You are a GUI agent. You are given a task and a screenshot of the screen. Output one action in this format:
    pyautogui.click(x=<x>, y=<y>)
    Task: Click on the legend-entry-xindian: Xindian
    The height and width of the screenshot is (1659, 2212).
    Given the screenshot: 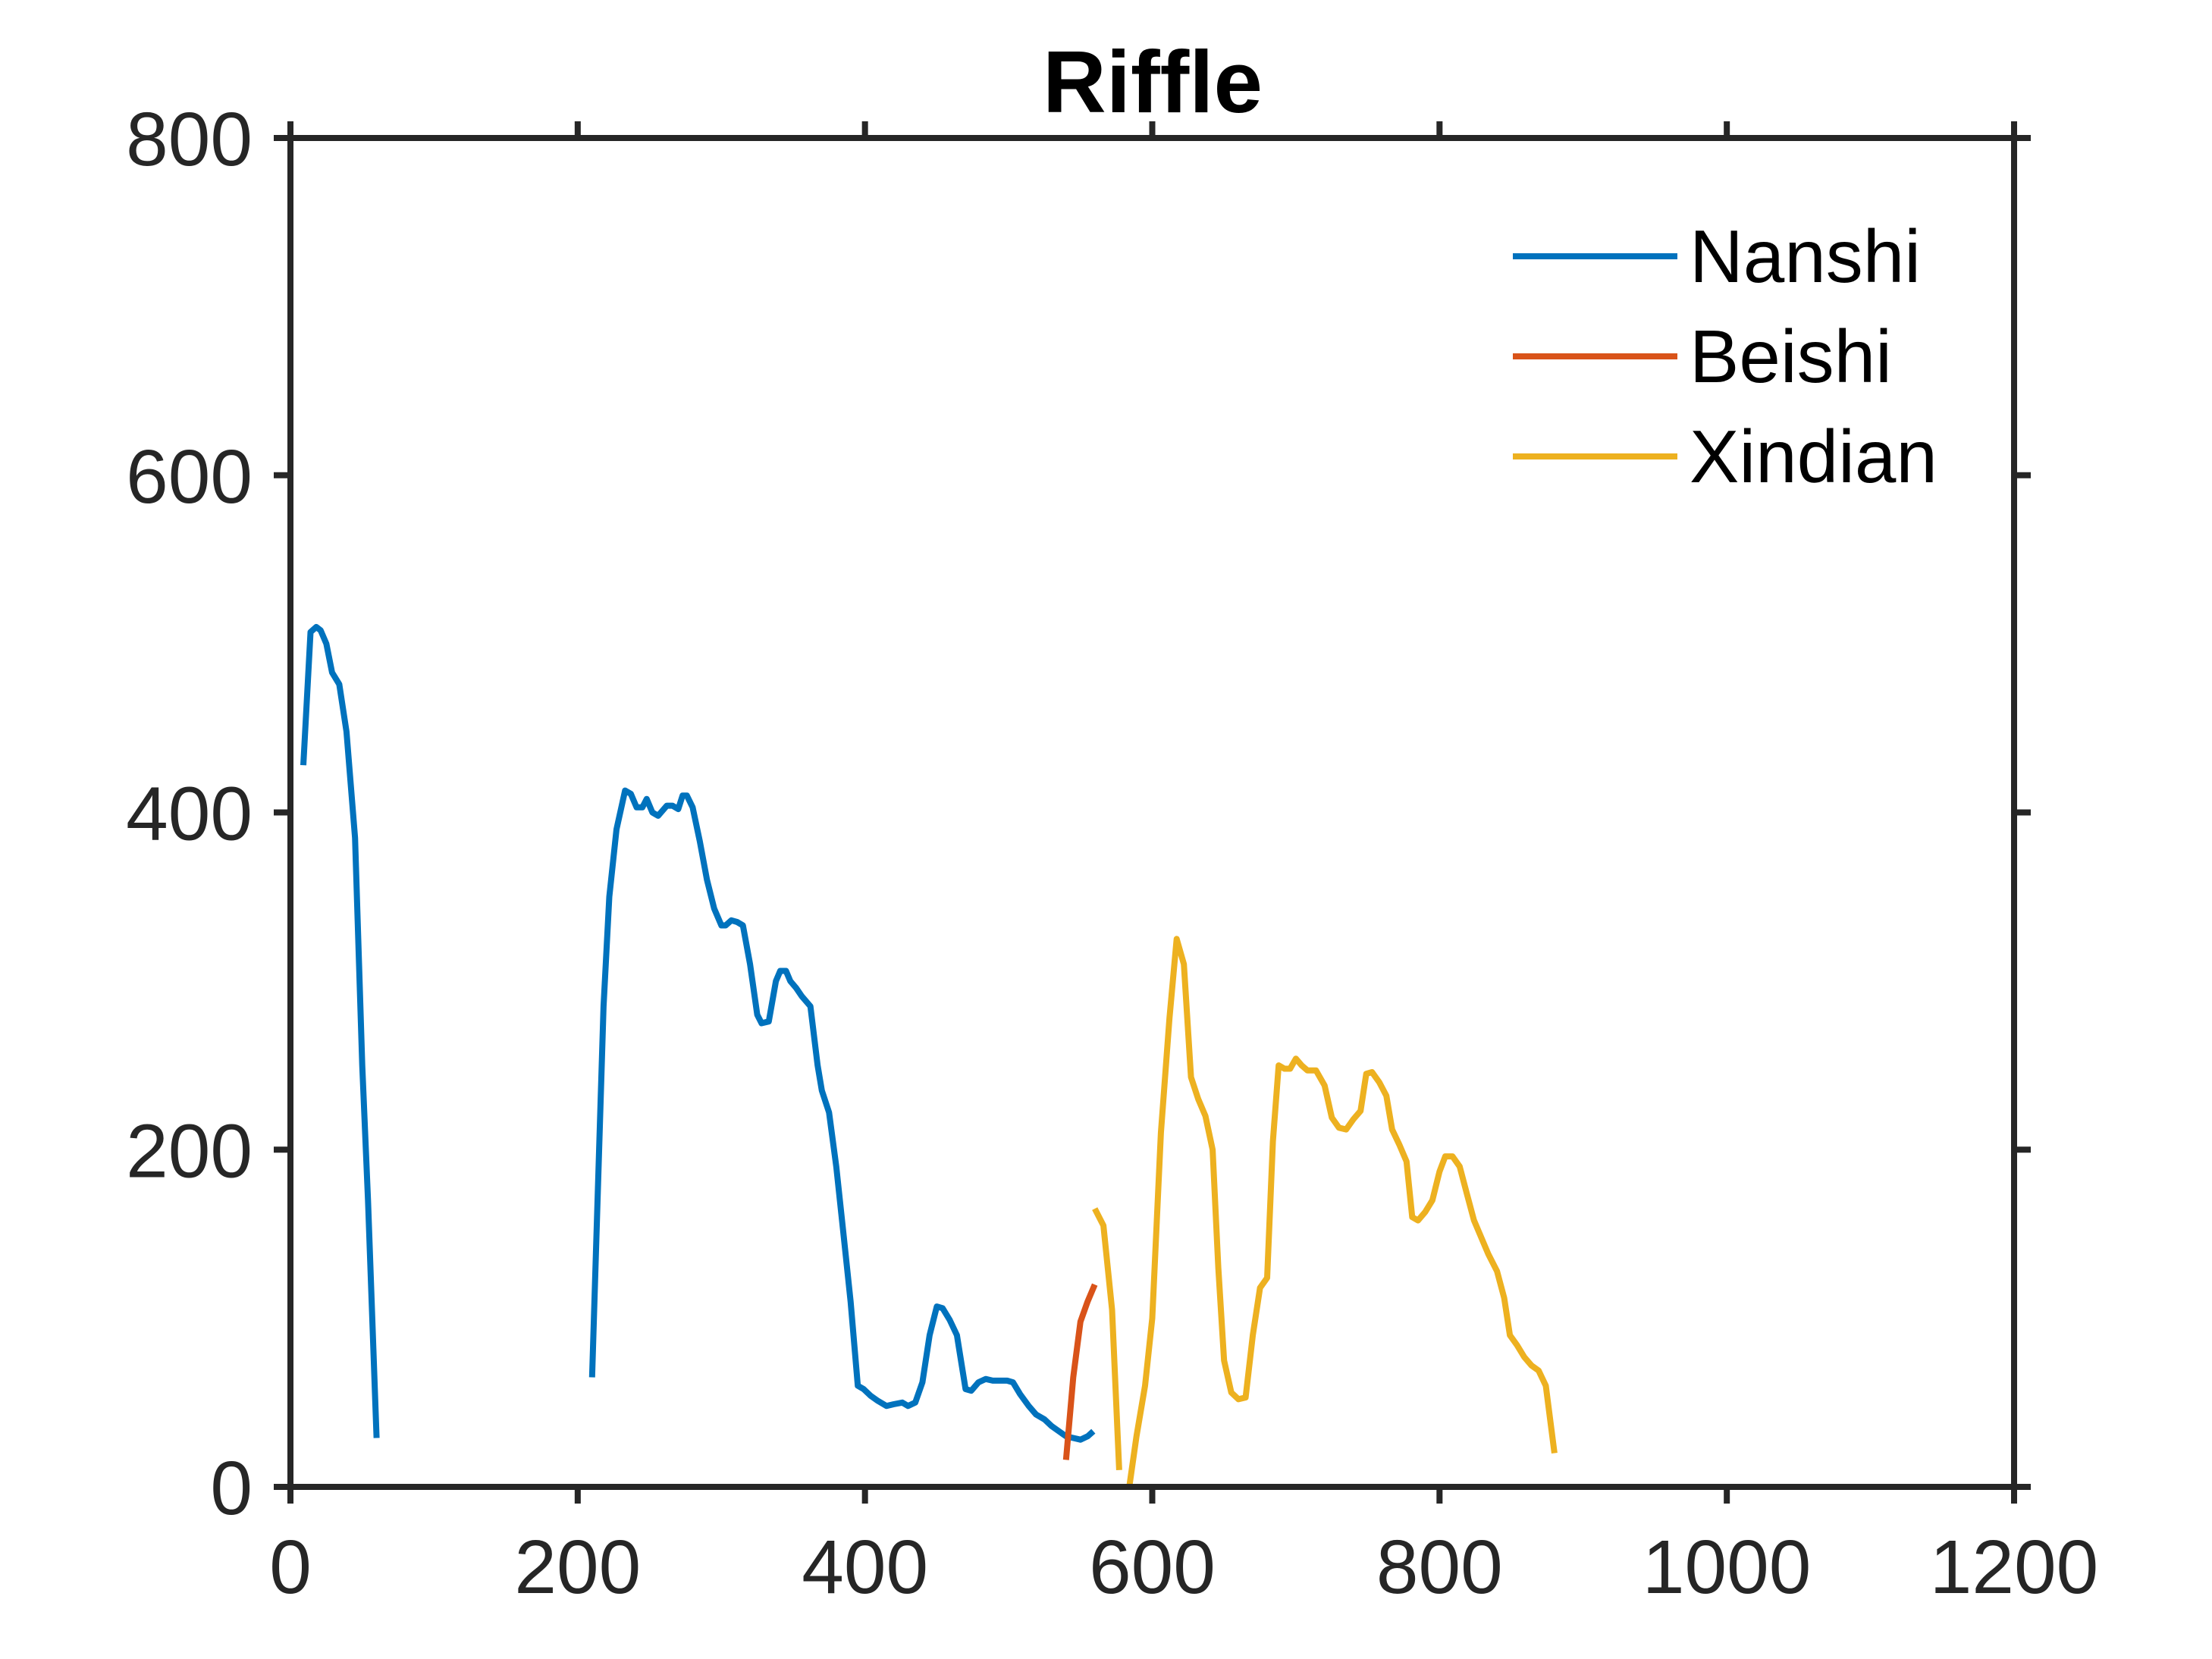 What is the action you would take?
    pyautogui.click(x=1725, y=457)
    